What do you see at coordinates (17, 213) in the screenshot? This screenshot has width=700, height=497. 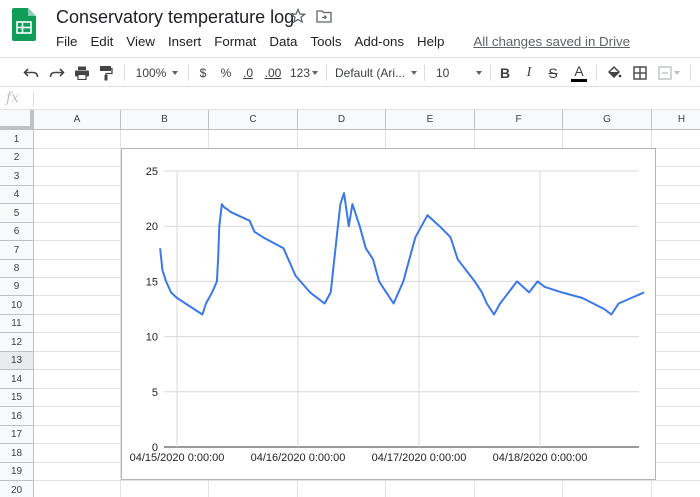 I see `row-header-5: 5` at bounding box center [17, 213].